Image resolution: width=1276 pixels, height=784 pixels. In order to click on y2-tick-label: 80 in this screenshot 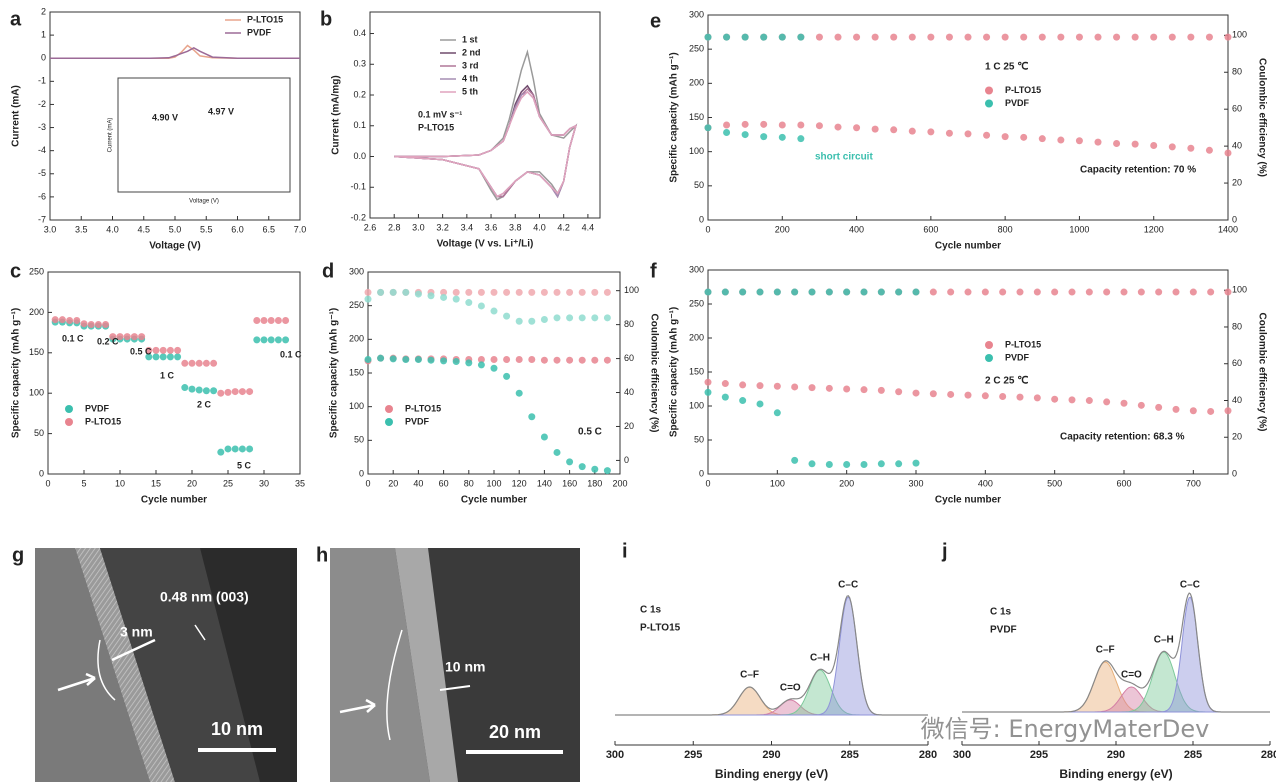, I will do `click(1237, 72)`.